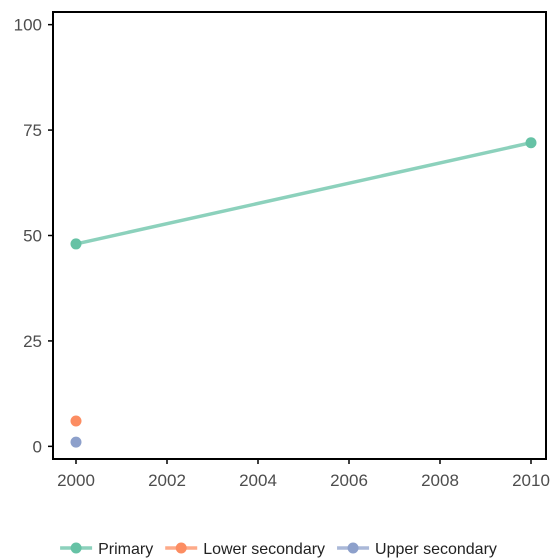 The width and height of the screenshot is (557, 558). Describe the element at coordinates (32, 130) in the screenshot. I see `y-tick-label: 75` at that location.